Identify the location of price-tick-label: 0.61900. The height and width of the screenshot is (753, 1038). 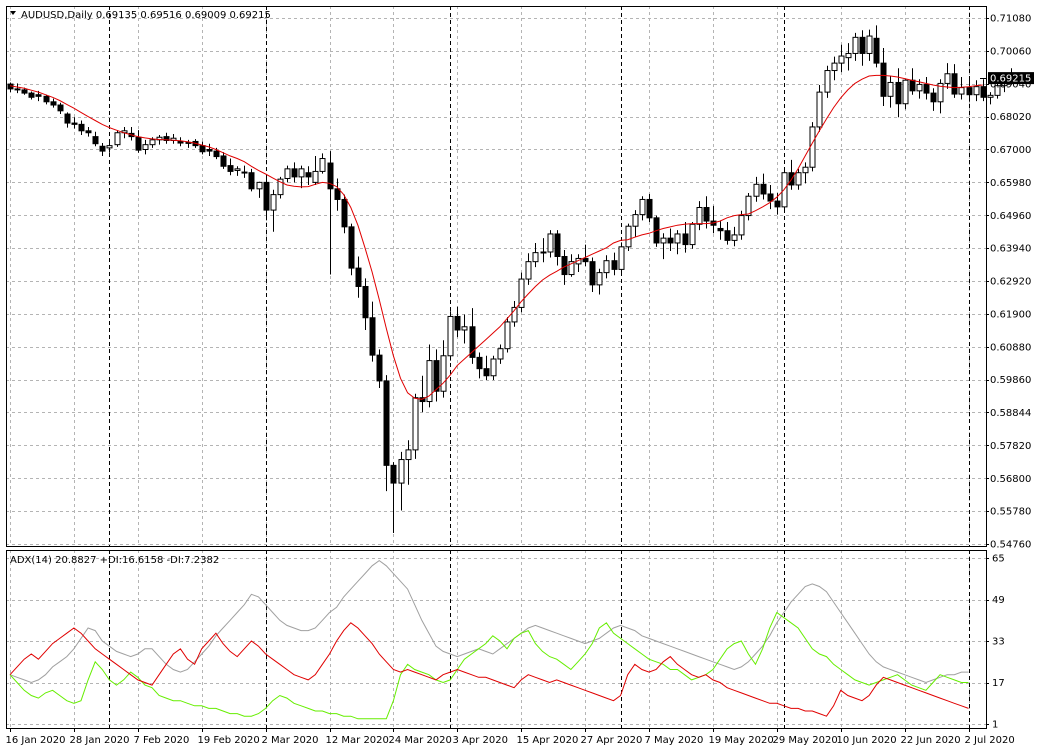
(1010, 314).